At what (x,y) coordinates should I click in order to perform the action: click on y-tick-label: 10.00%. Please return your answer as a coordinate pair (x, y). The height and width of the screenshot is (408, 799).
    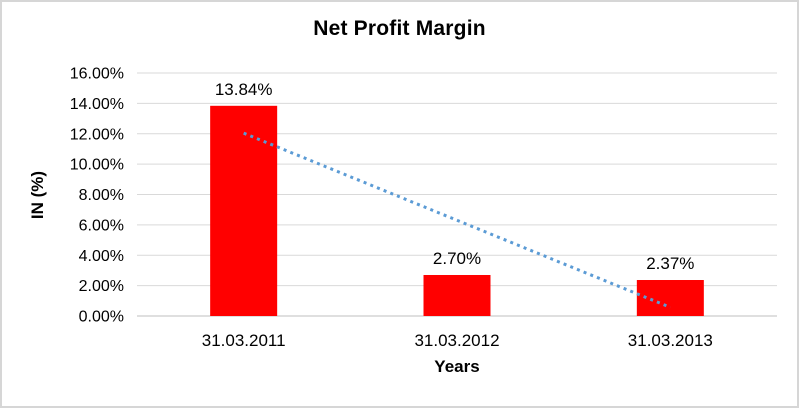
    Looking at the image, I should click on (97, 165).